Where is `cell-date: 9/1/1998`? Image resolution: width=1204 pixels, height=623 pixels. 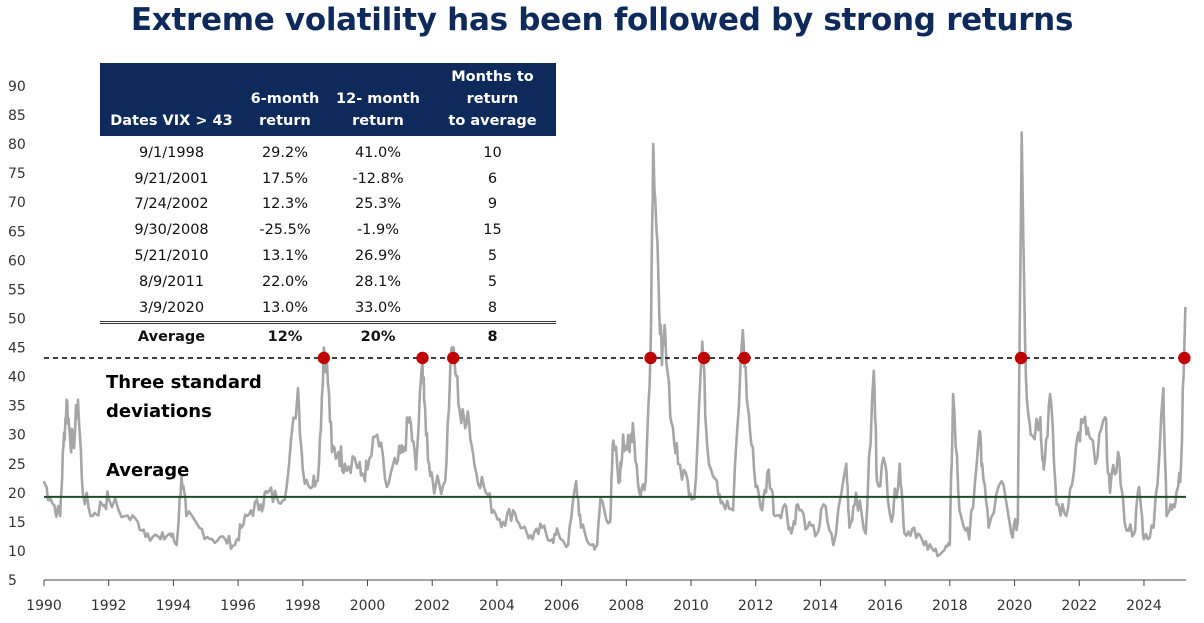
cell-date: 9/1/1998 is located at coordinates (171, 152).